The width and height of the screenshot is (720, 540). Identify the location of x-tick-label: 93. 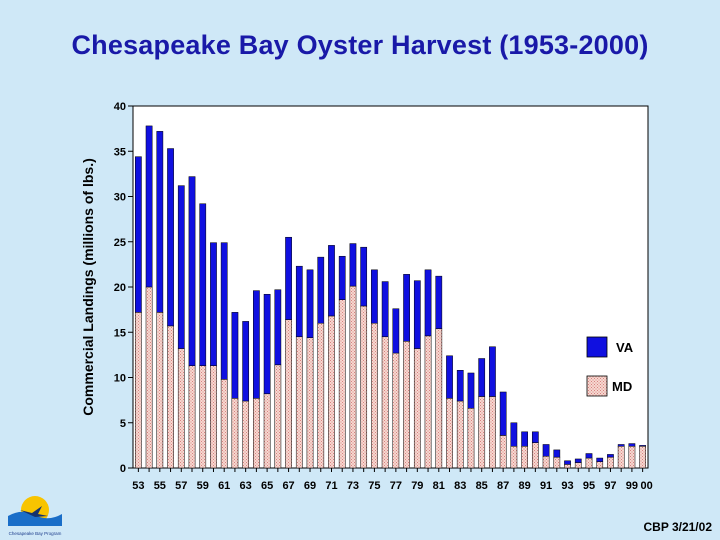
(567, 486).